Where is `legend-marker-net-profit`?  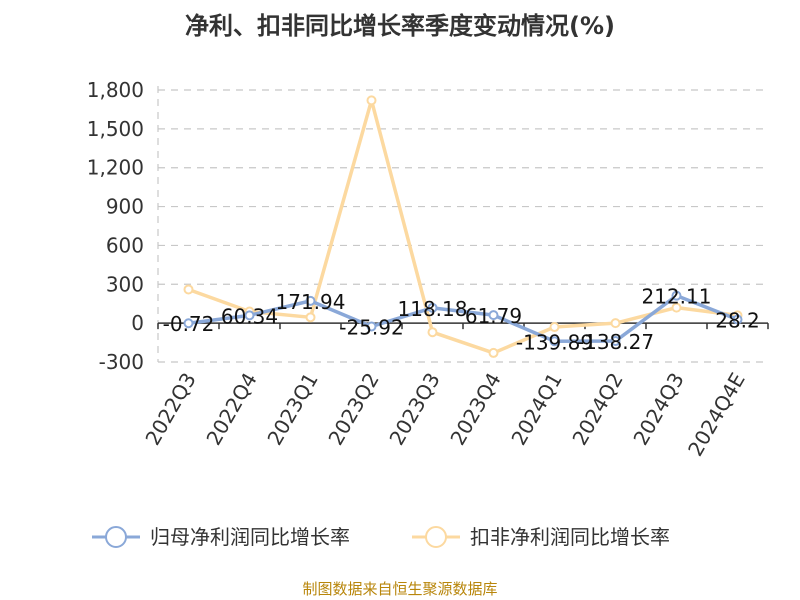
legend-marker-net-profit is located at coordinates (116, 537).